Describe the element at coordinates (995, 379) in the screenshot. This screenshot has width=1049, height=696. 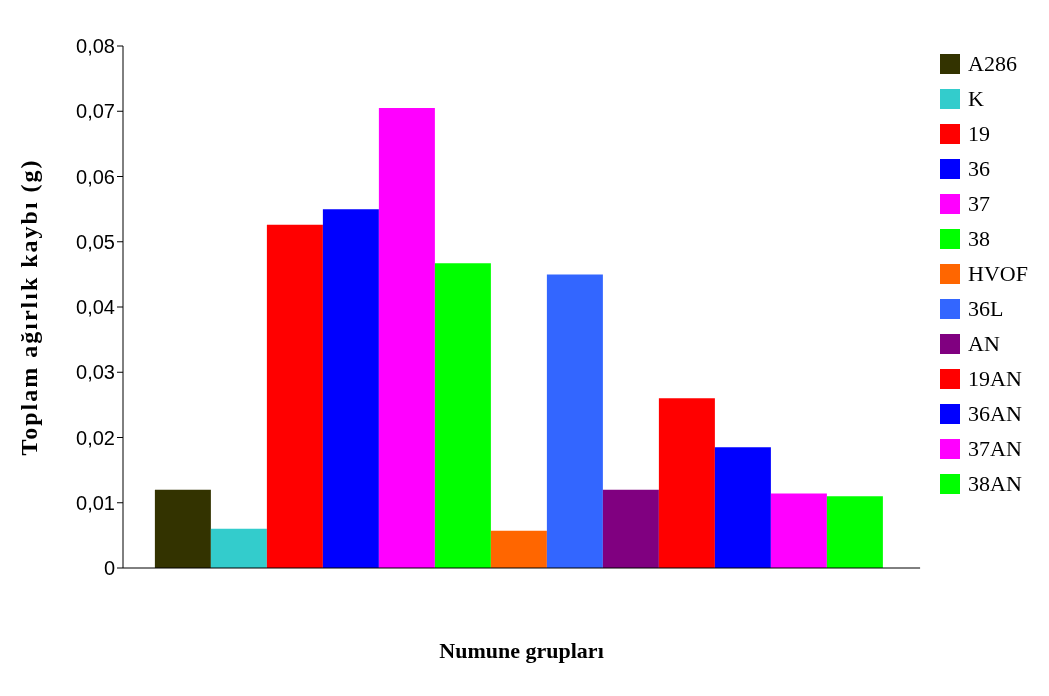
I see `legend-label: 19AN` at that location.